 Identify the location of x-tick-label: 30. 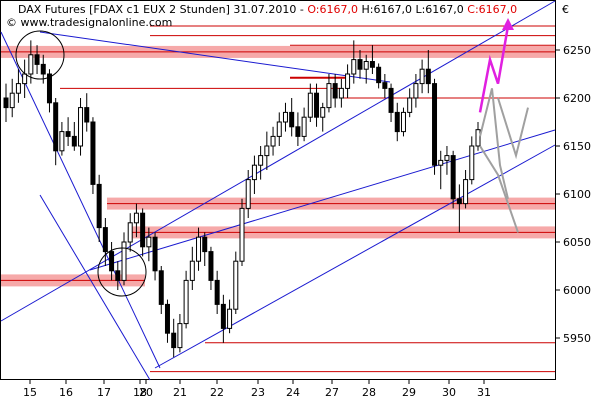
(449, 392).